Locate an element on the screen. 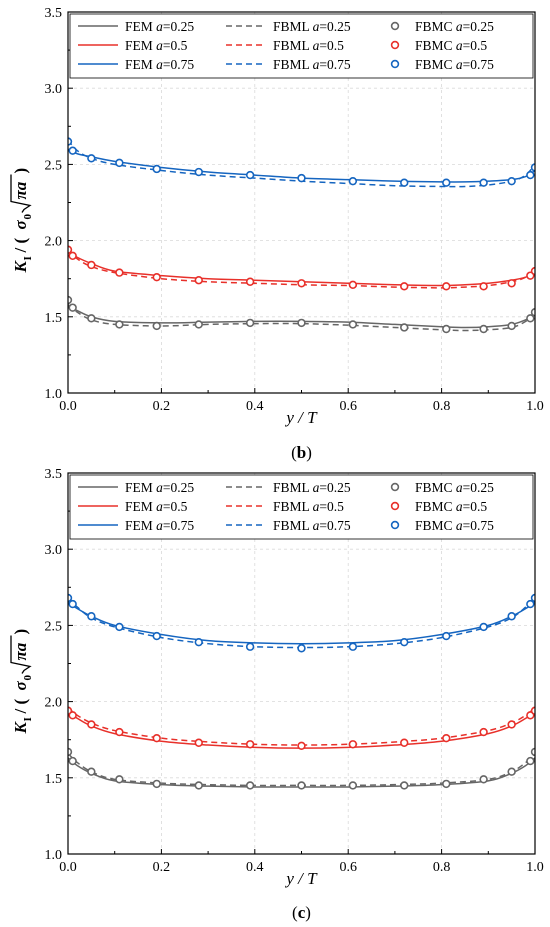 This screenshot has height=927, width=550. y-axis-label: KI / (σ0 πa) is located at coordinates (22, 682).